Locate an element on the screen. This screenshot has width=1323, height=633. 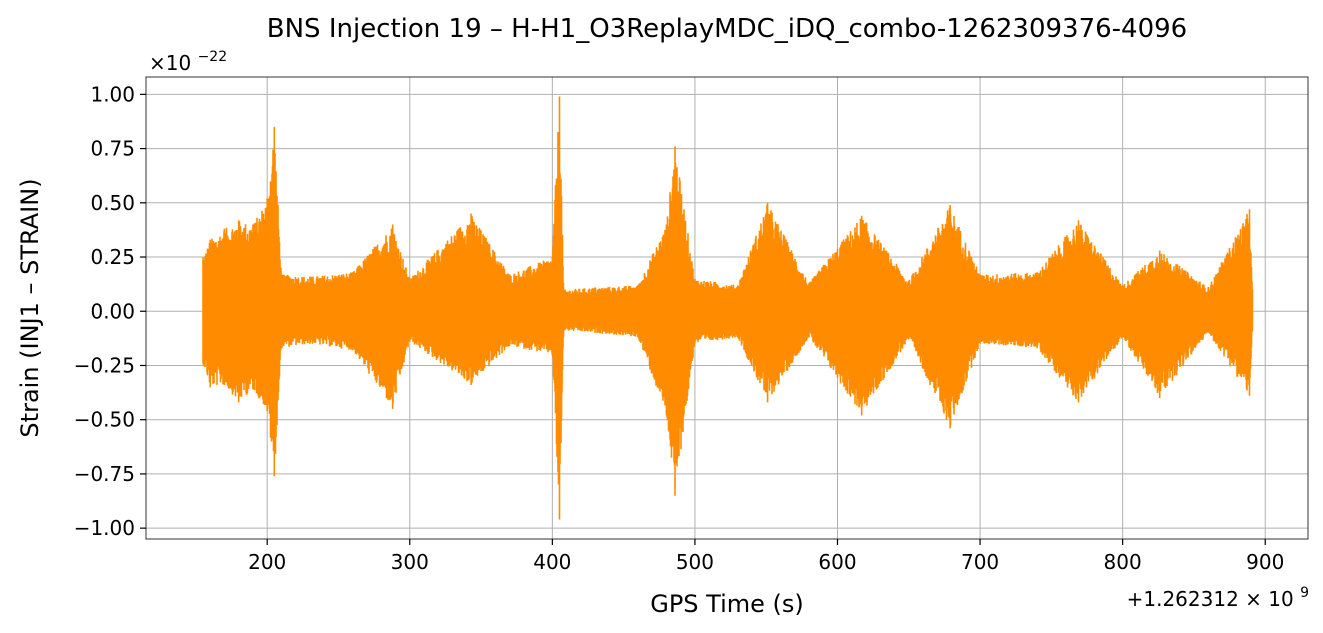
y-scale-label: ×10 −22 is located at coordinates (188, 62).